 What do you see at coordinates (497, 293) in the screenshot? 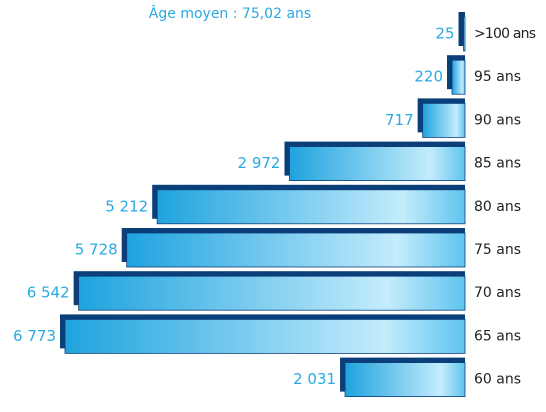
I see `category-label: 70 ans` at bounding box center [497, 293].